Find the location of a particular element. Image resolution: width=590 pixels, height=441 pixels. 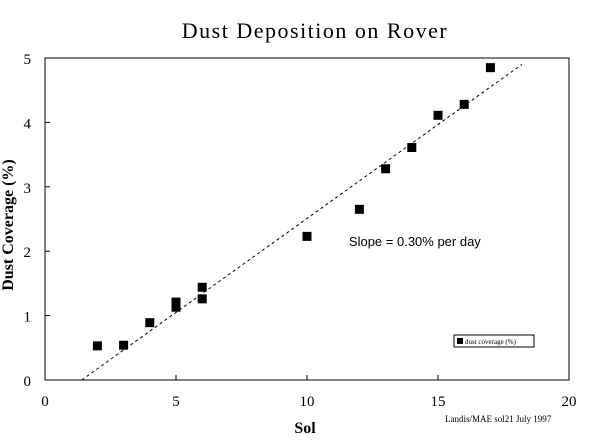

x-tick-label: 0 is located at coordinates (45, 402).